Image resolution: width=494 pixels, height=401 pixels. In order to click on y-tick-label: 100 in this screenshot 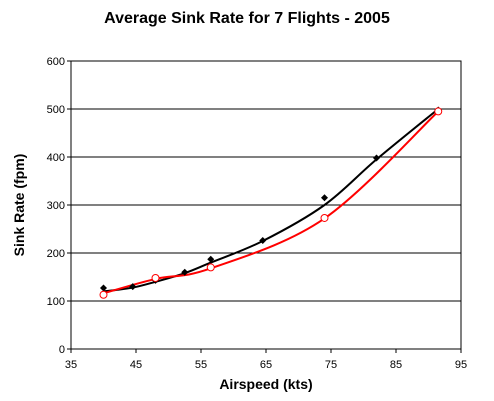, I will do `click(56, 302)`.